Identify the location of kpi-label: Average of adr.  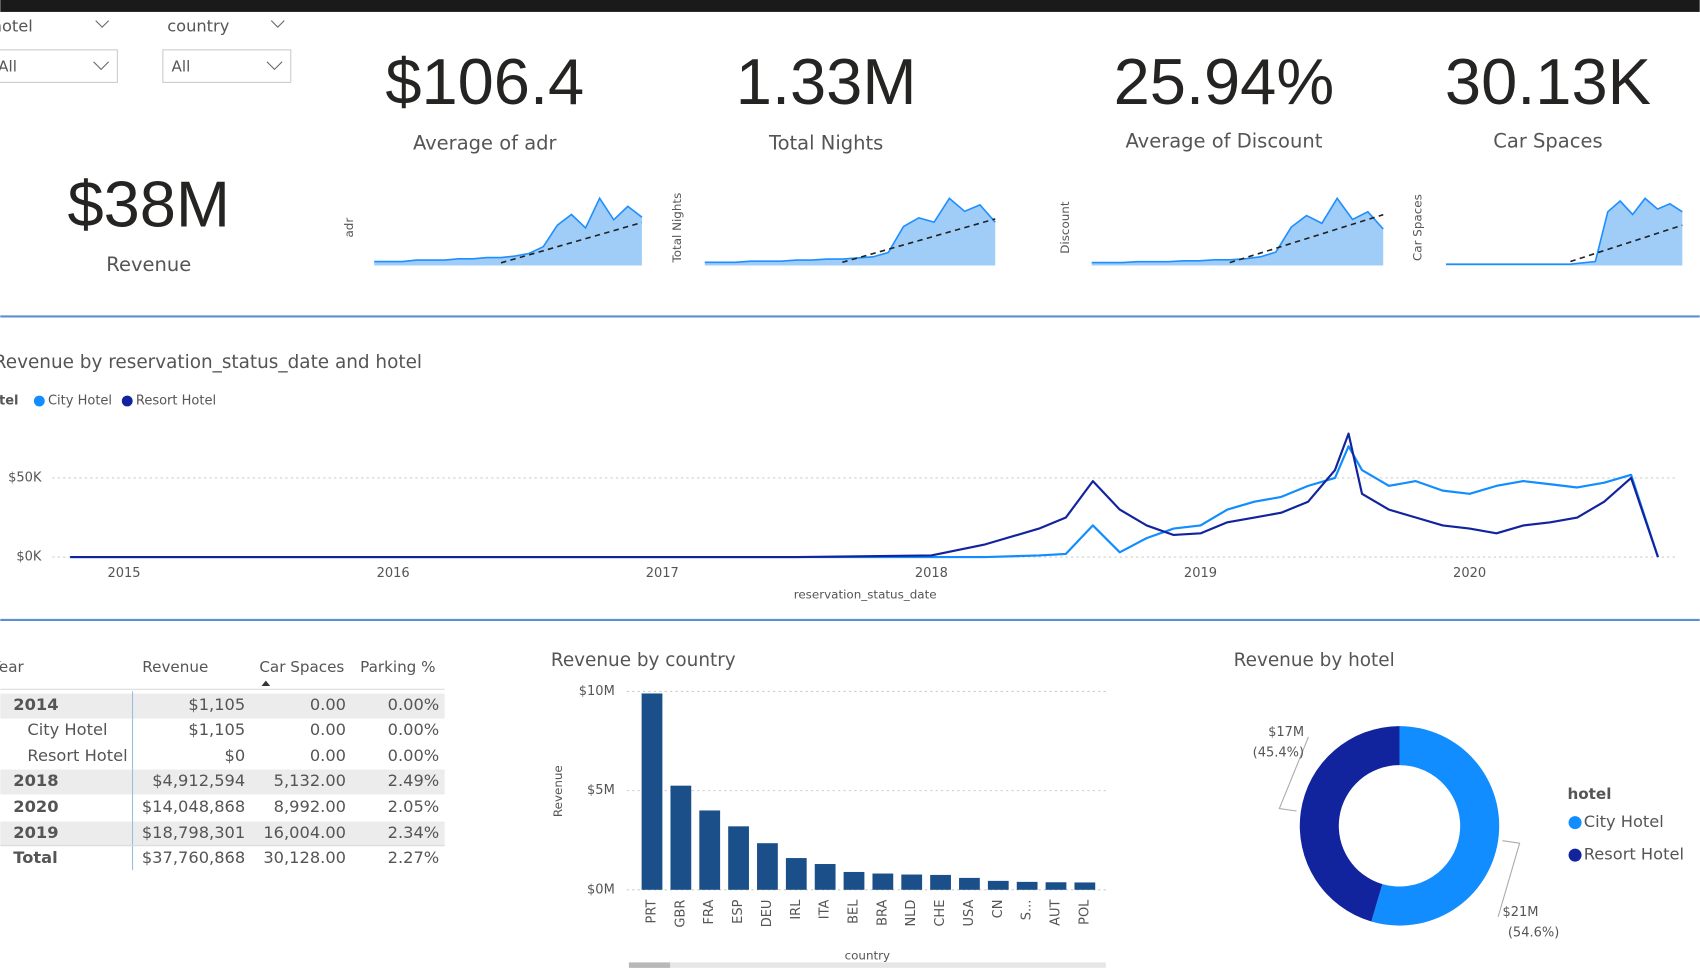
(485, 143).